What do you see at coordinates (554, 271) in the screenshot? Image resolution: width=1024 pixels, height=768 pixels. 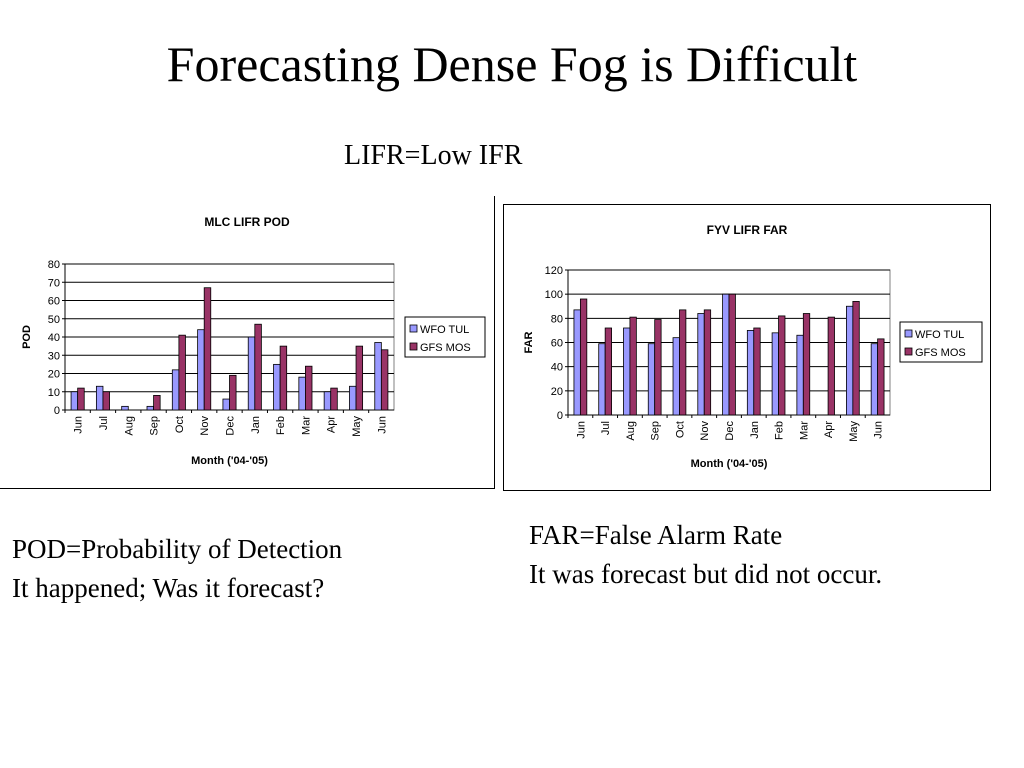 I see `y-tick-label: 120` at bounding box center [554, 271].